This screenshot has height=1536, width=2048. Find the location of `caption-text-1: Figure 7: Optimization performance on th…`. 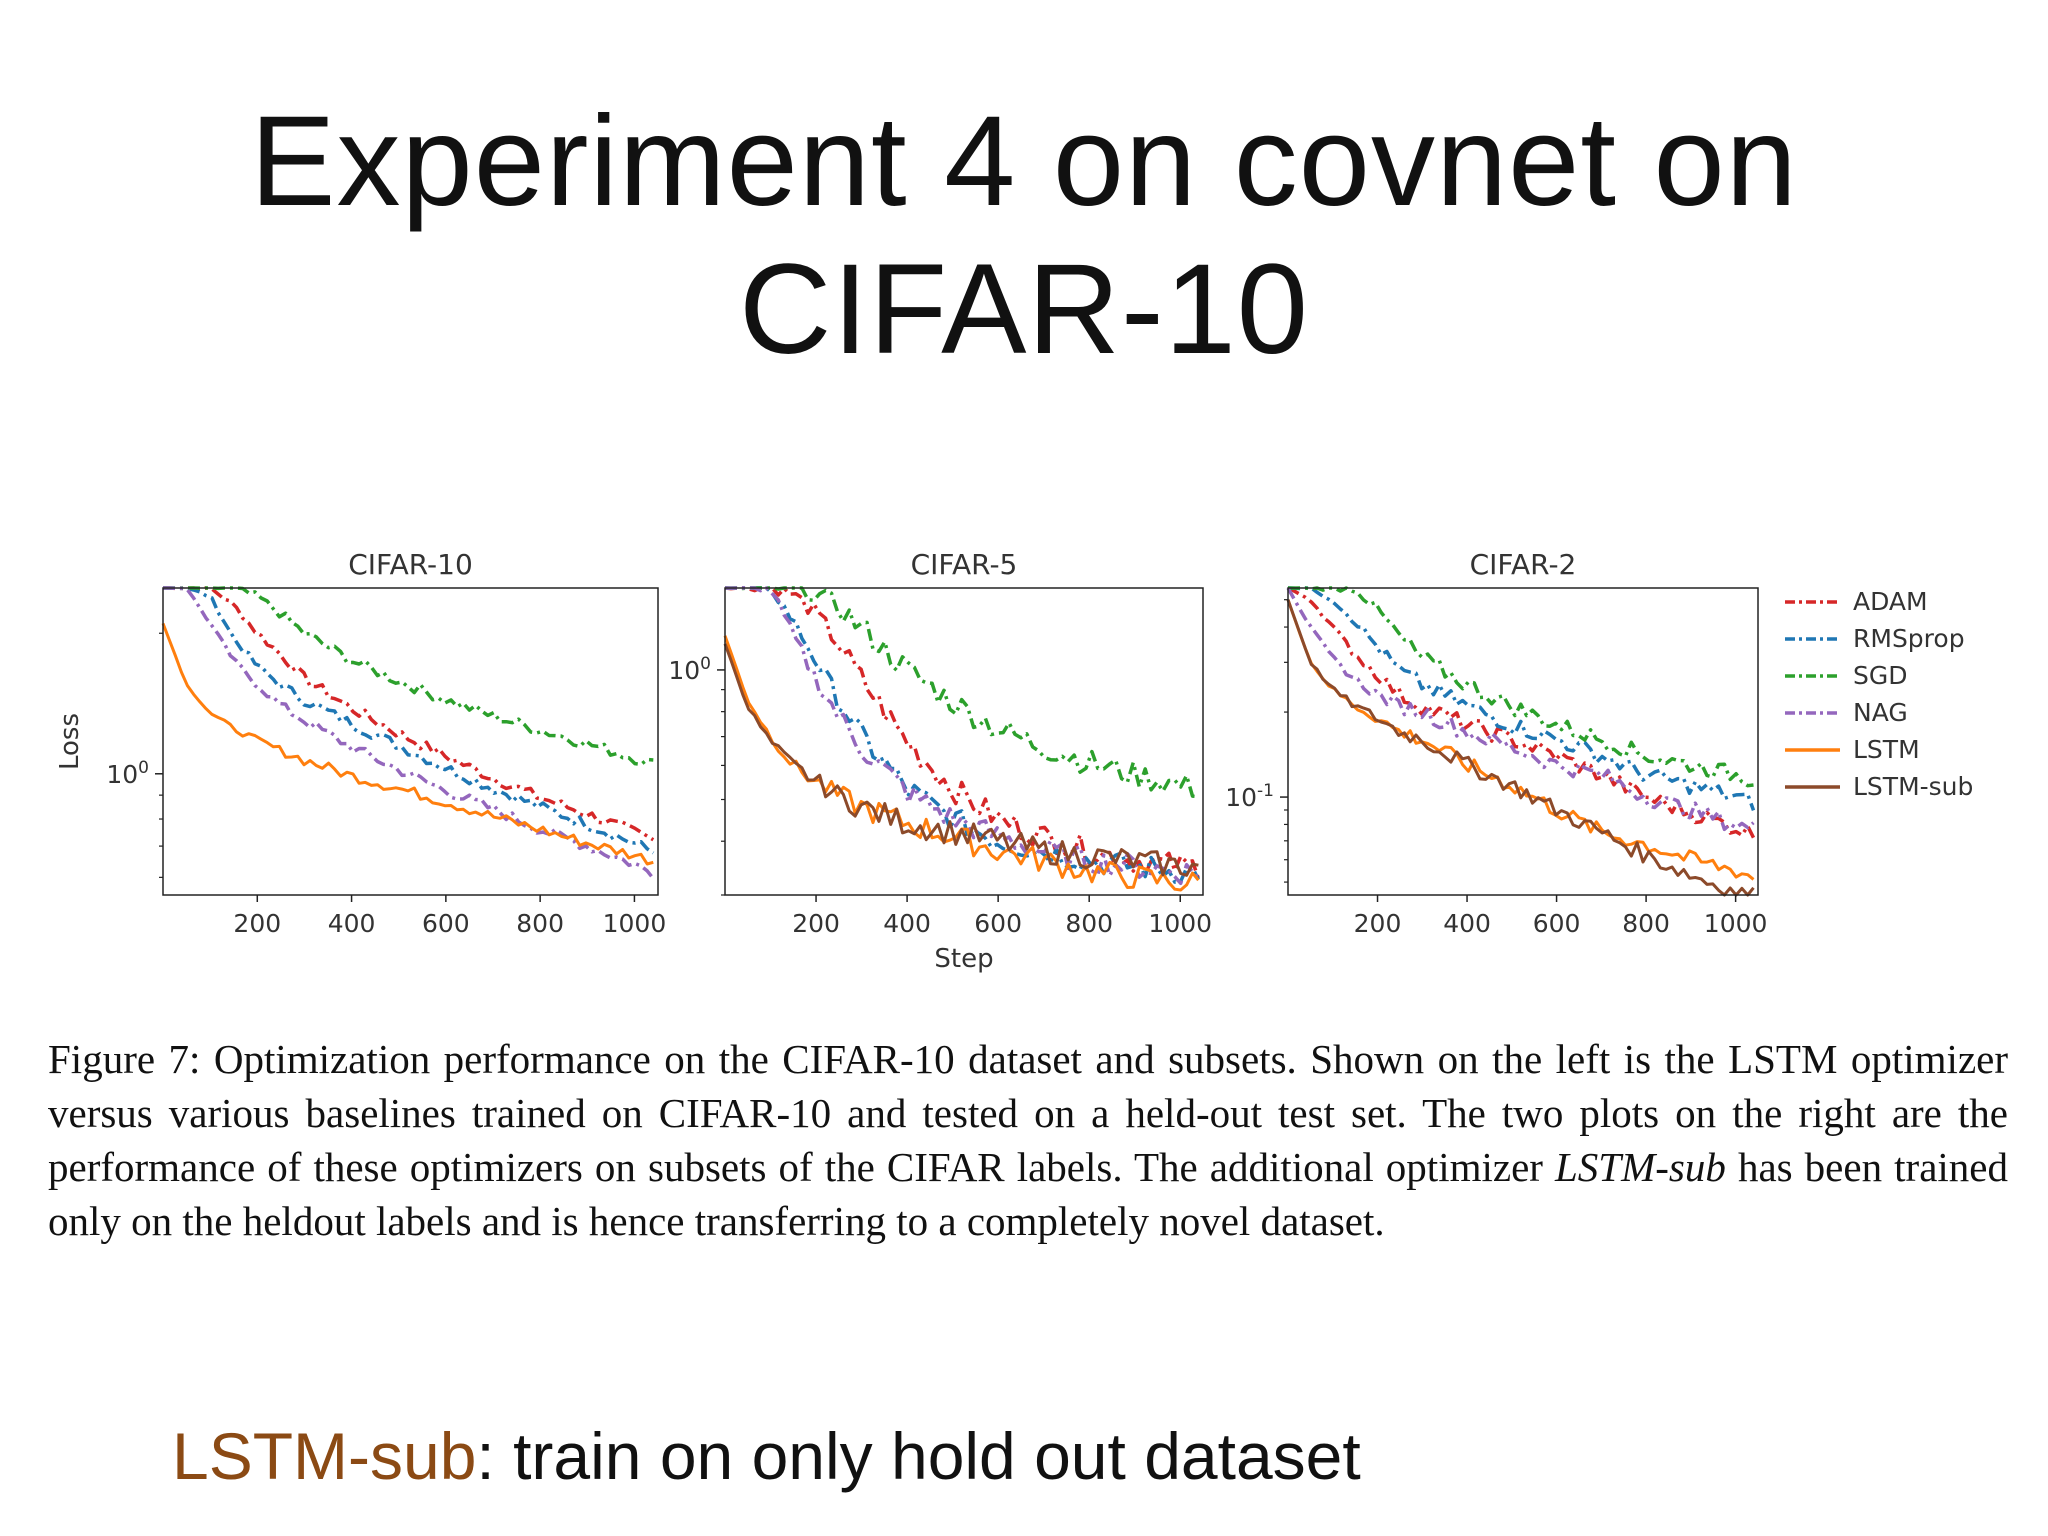

caption-text-1: Figure 7: Optimization performance on th… is located at coordinates (1028, 1113).